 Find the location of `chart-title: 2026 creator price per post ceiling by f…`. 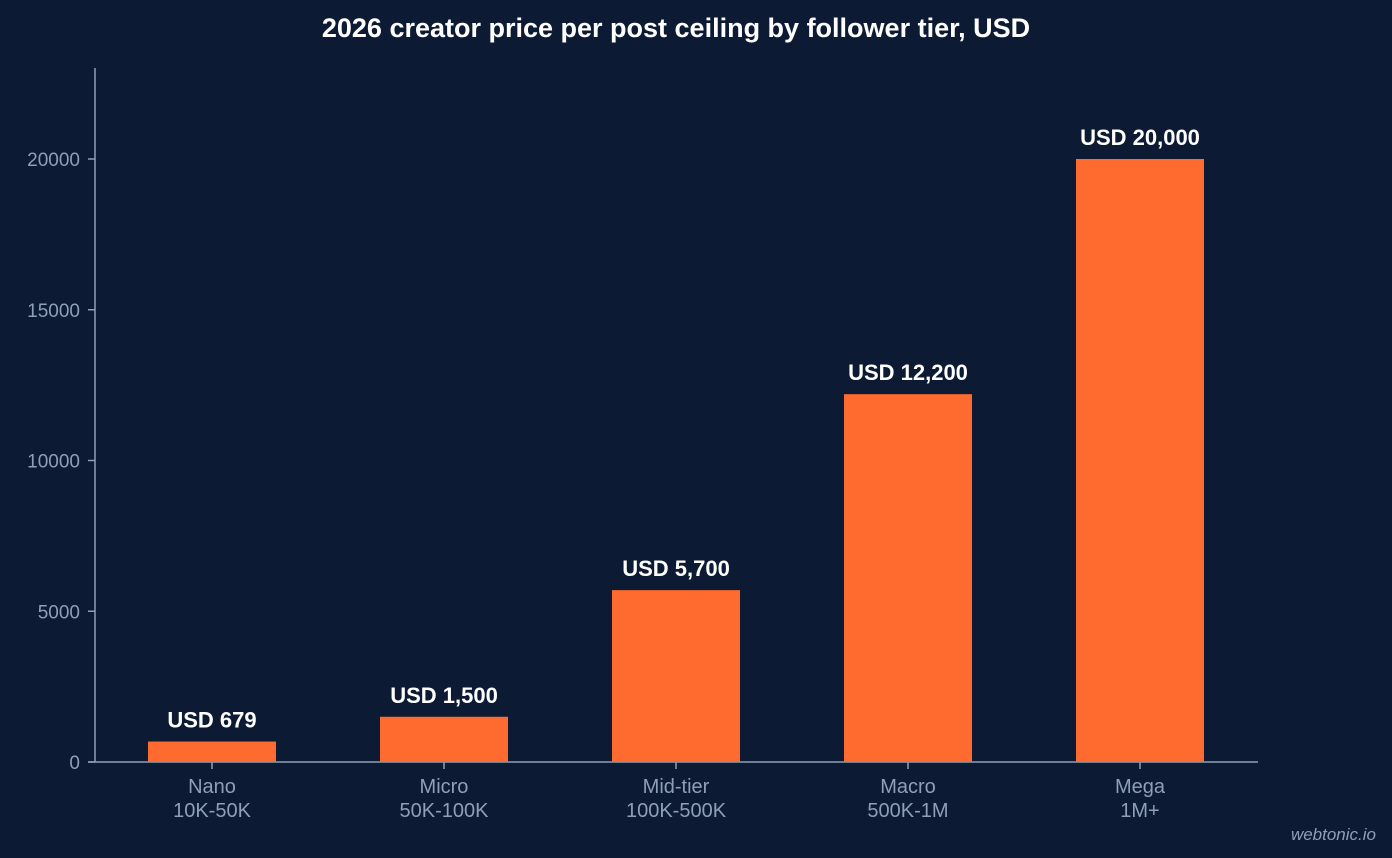

chart-title: 2026 creator price per post ceiling by f… is located at coordinates (676, 28).